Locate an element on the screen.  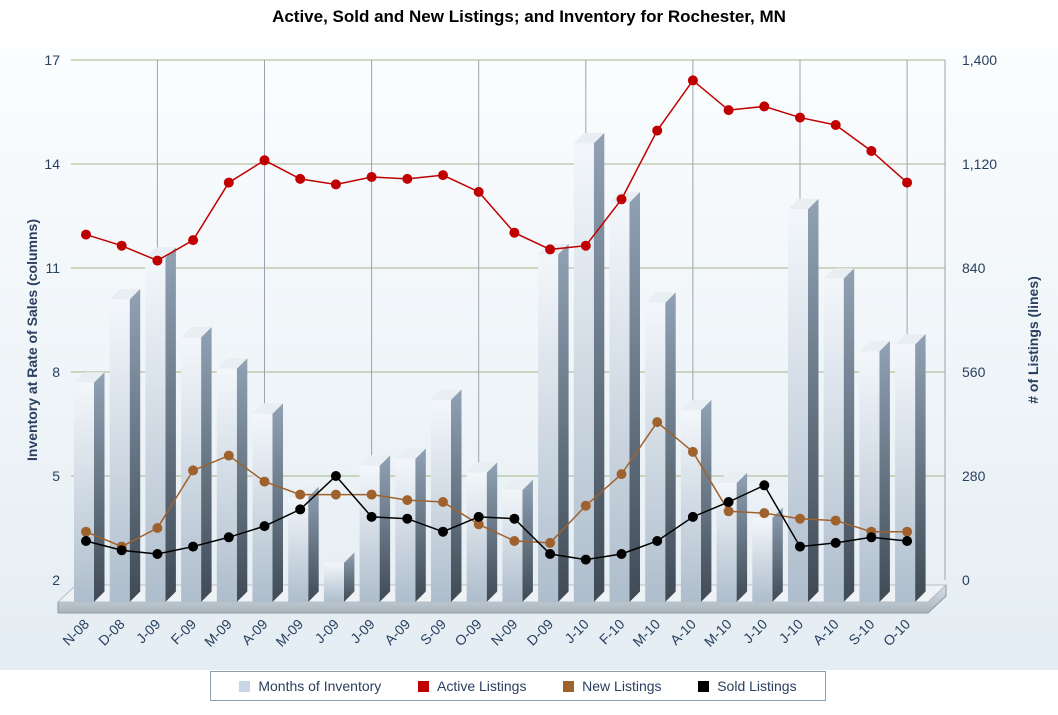
legend-label: Active Listings is located at coordinates (481, 686).